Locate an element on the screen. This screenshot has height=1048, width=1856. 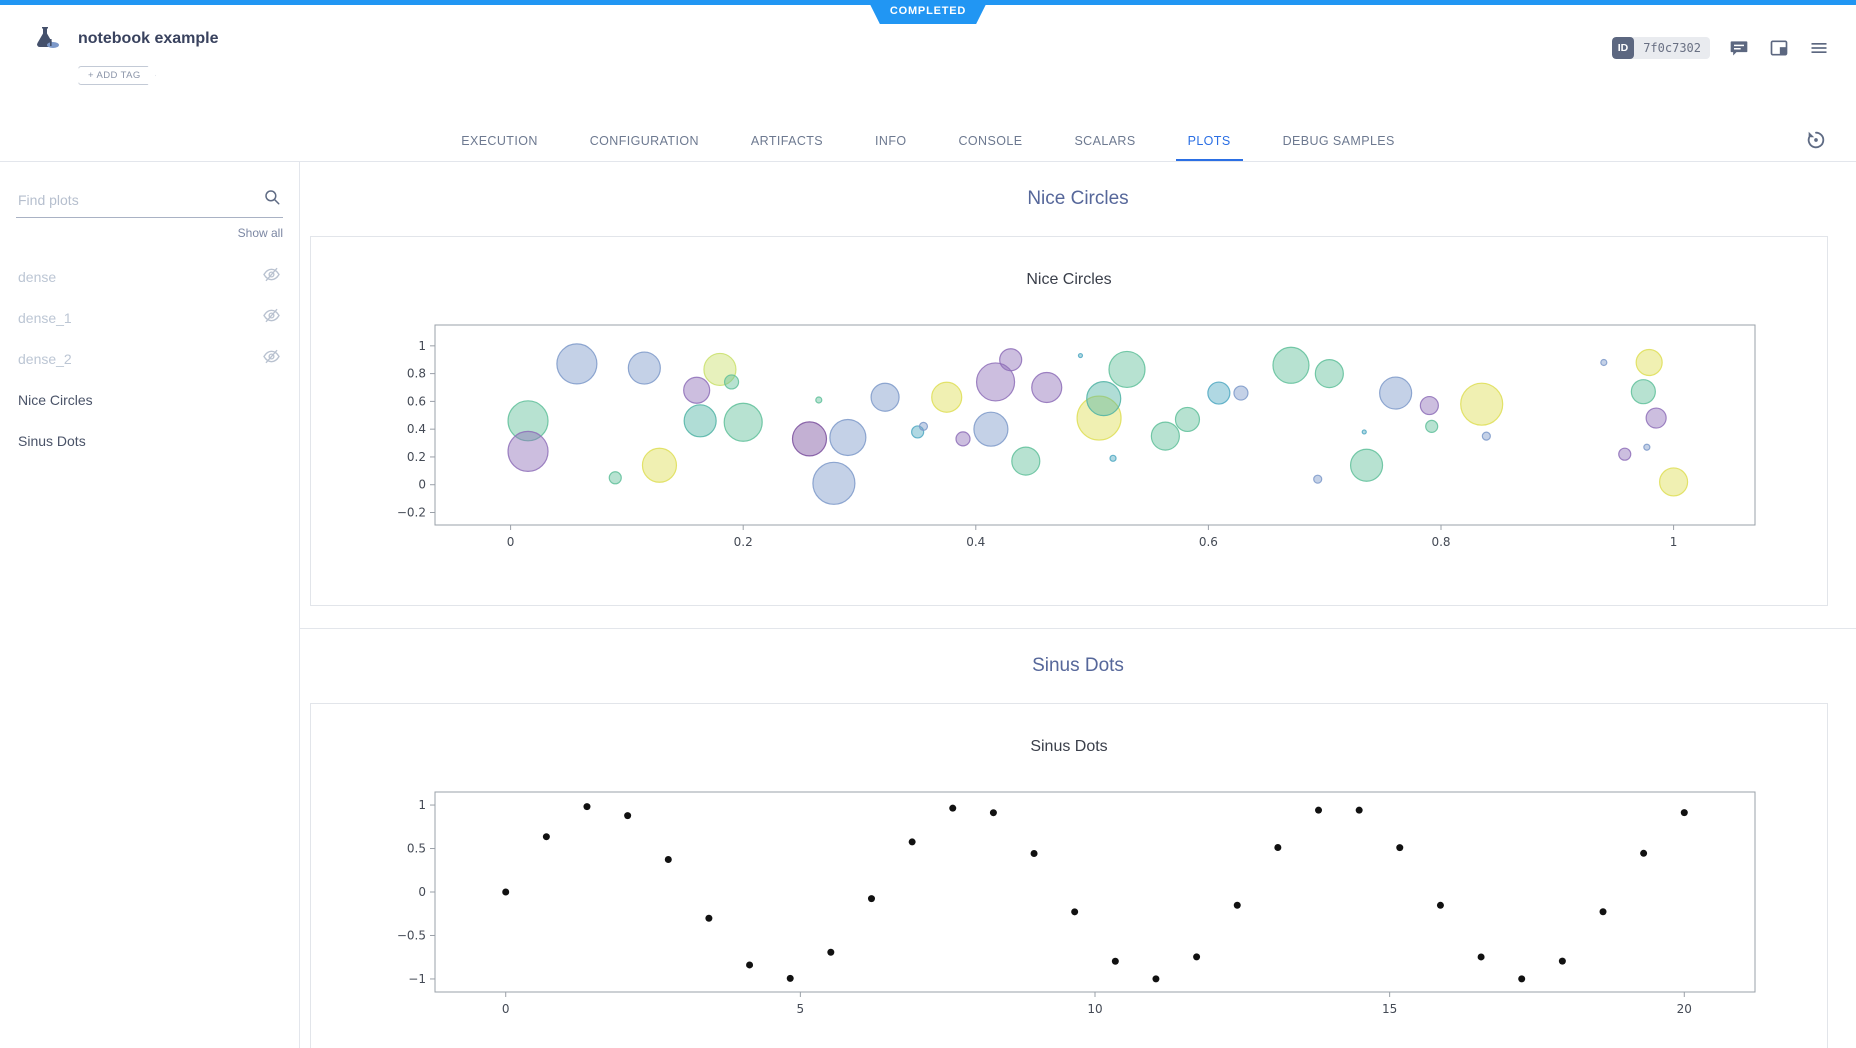
id-value: 7f0c7302 is located at coordinates (1672, 48).